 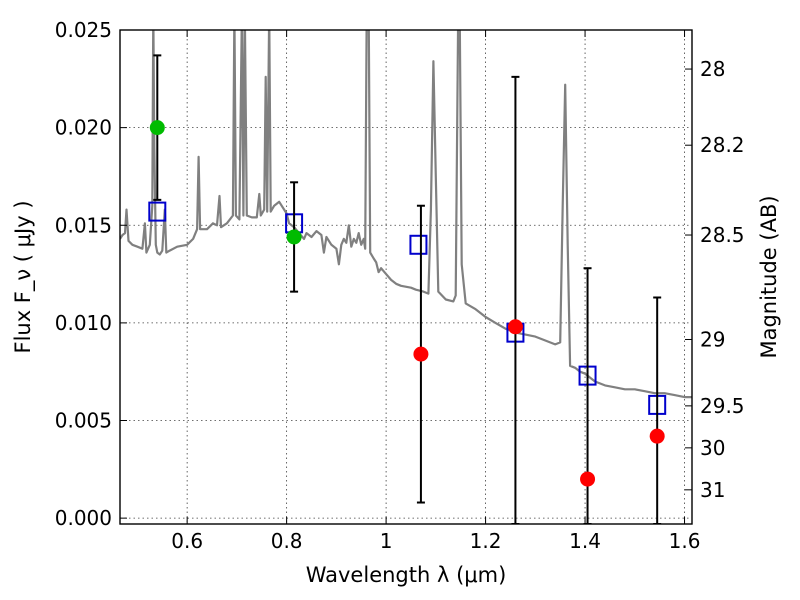 What do you see at coordinates (712, 490) in the screenshot?
I see `right-tick-label: 31` at bounding box center [712, 490].